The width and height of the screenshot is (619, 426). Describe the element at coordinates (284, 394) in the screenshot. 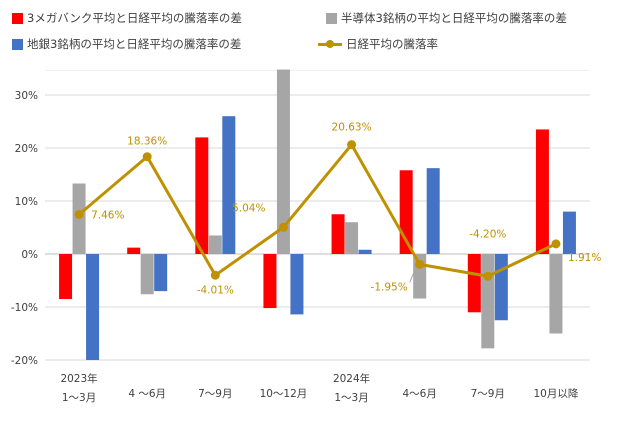

I see `x-tick-label: 10～12月` at that location.